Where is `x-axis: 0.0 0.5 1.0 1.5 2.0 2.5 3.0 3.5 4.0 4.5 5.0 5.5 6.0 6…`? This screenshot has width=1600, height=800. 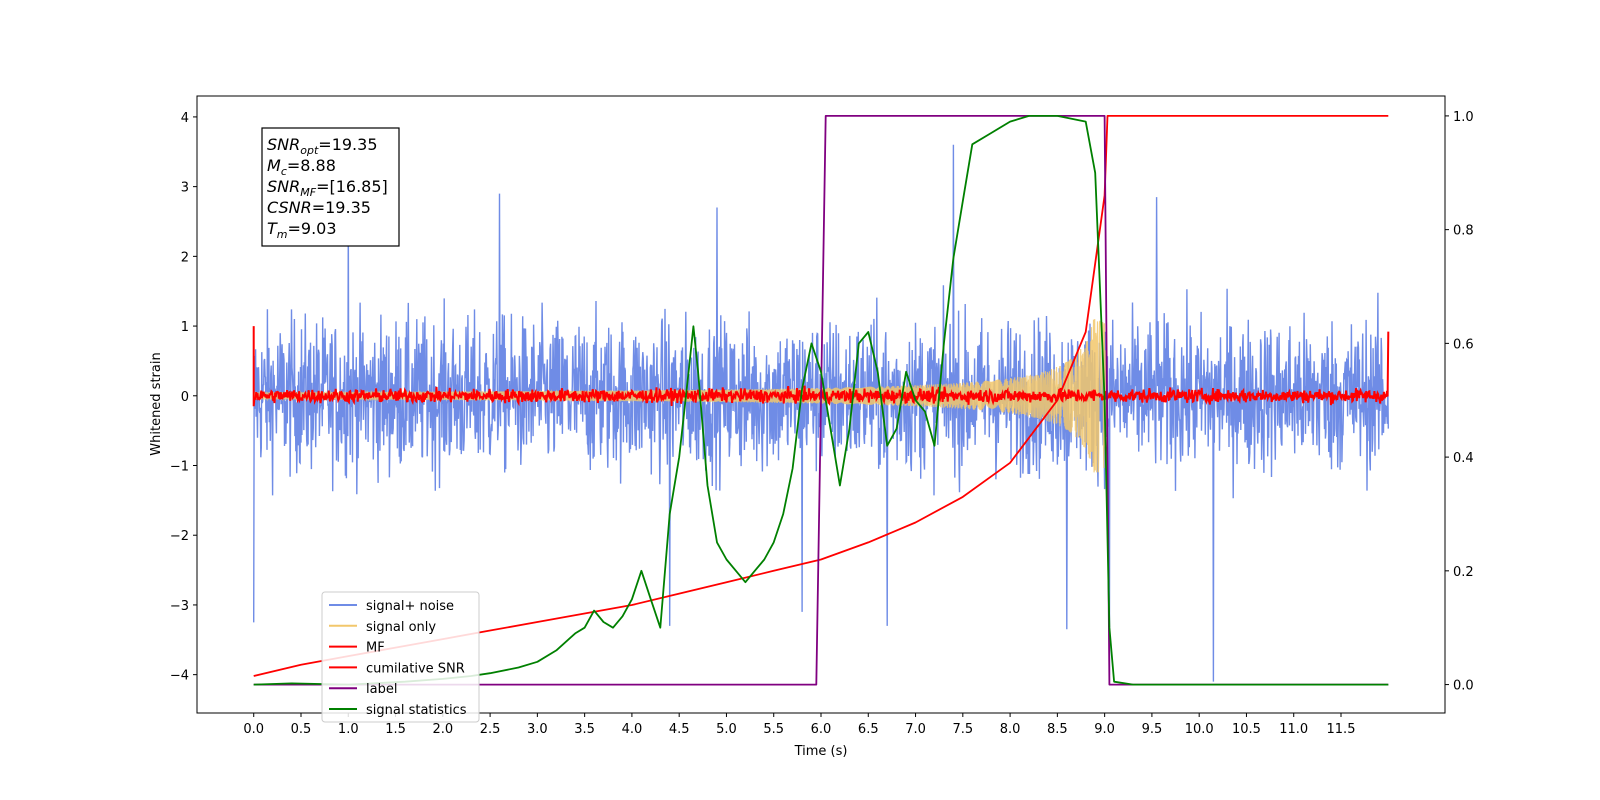 x-axis: 0.0 0.5 1.0 1.5 2.0 2.5 3.0 3.5 4.0 4.5 5.0 5.5 6.0 6… is located at coordinates (799, 725).